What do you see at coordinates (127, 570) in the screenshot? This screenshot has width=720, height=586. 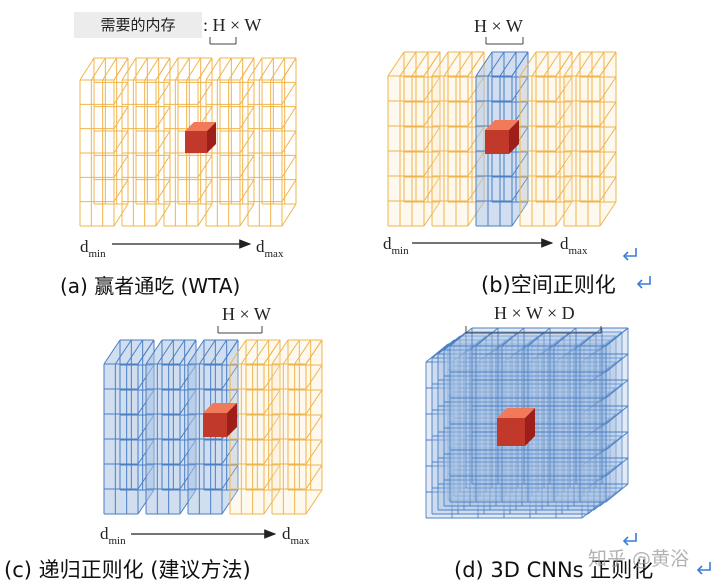 I see `caption-c: (c) 递归正则化 (建议方法)` at bounding box center [127, 570].